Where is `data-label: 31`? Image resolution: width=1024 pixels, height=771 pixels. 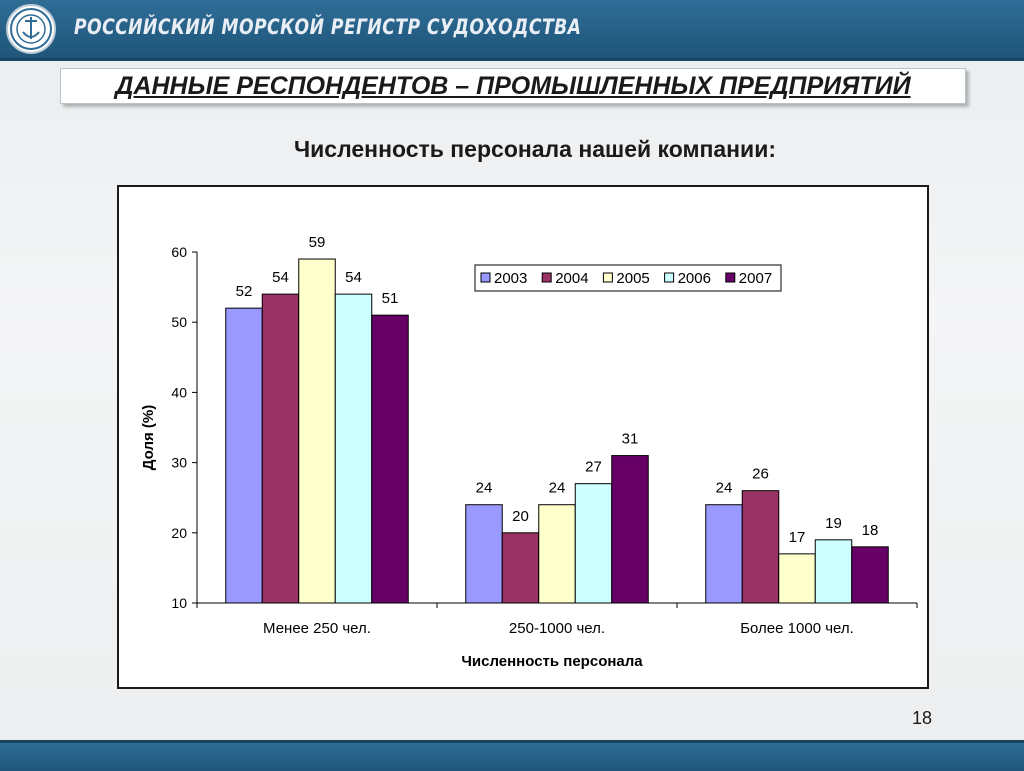 data-label: 31 is located at coordinates (630, 439).